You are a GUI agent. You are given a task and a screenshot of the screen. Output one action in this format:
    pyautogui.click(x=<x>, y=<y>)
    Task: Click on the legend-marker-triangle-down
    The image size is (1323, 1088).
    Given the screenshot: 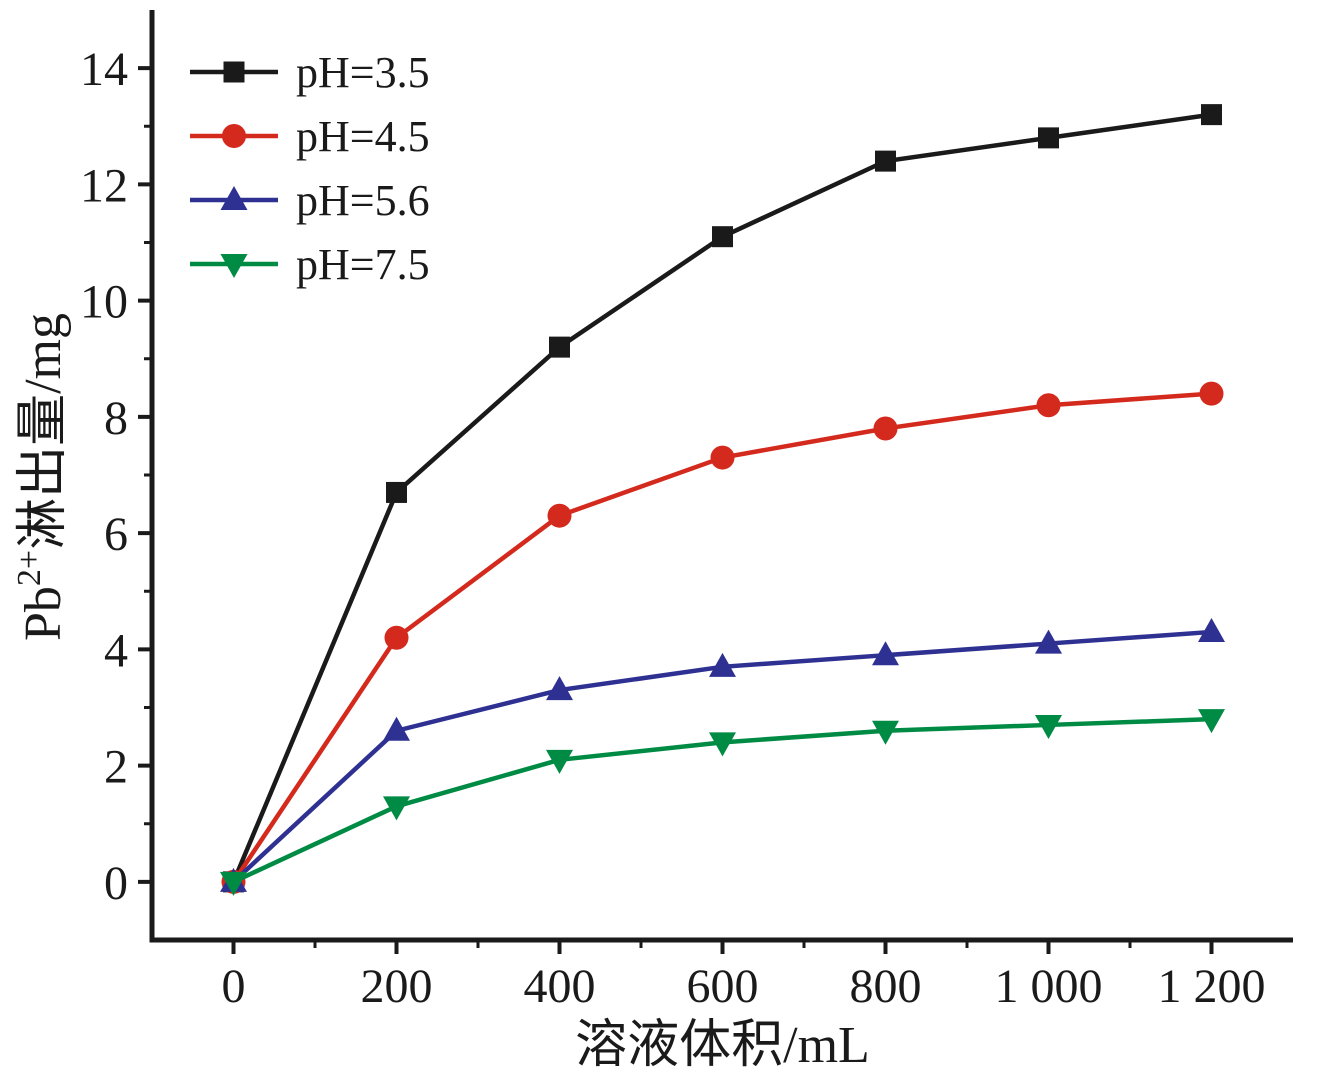 What is the action you would take?
    pyautogui.click(x=234, y=266)
    